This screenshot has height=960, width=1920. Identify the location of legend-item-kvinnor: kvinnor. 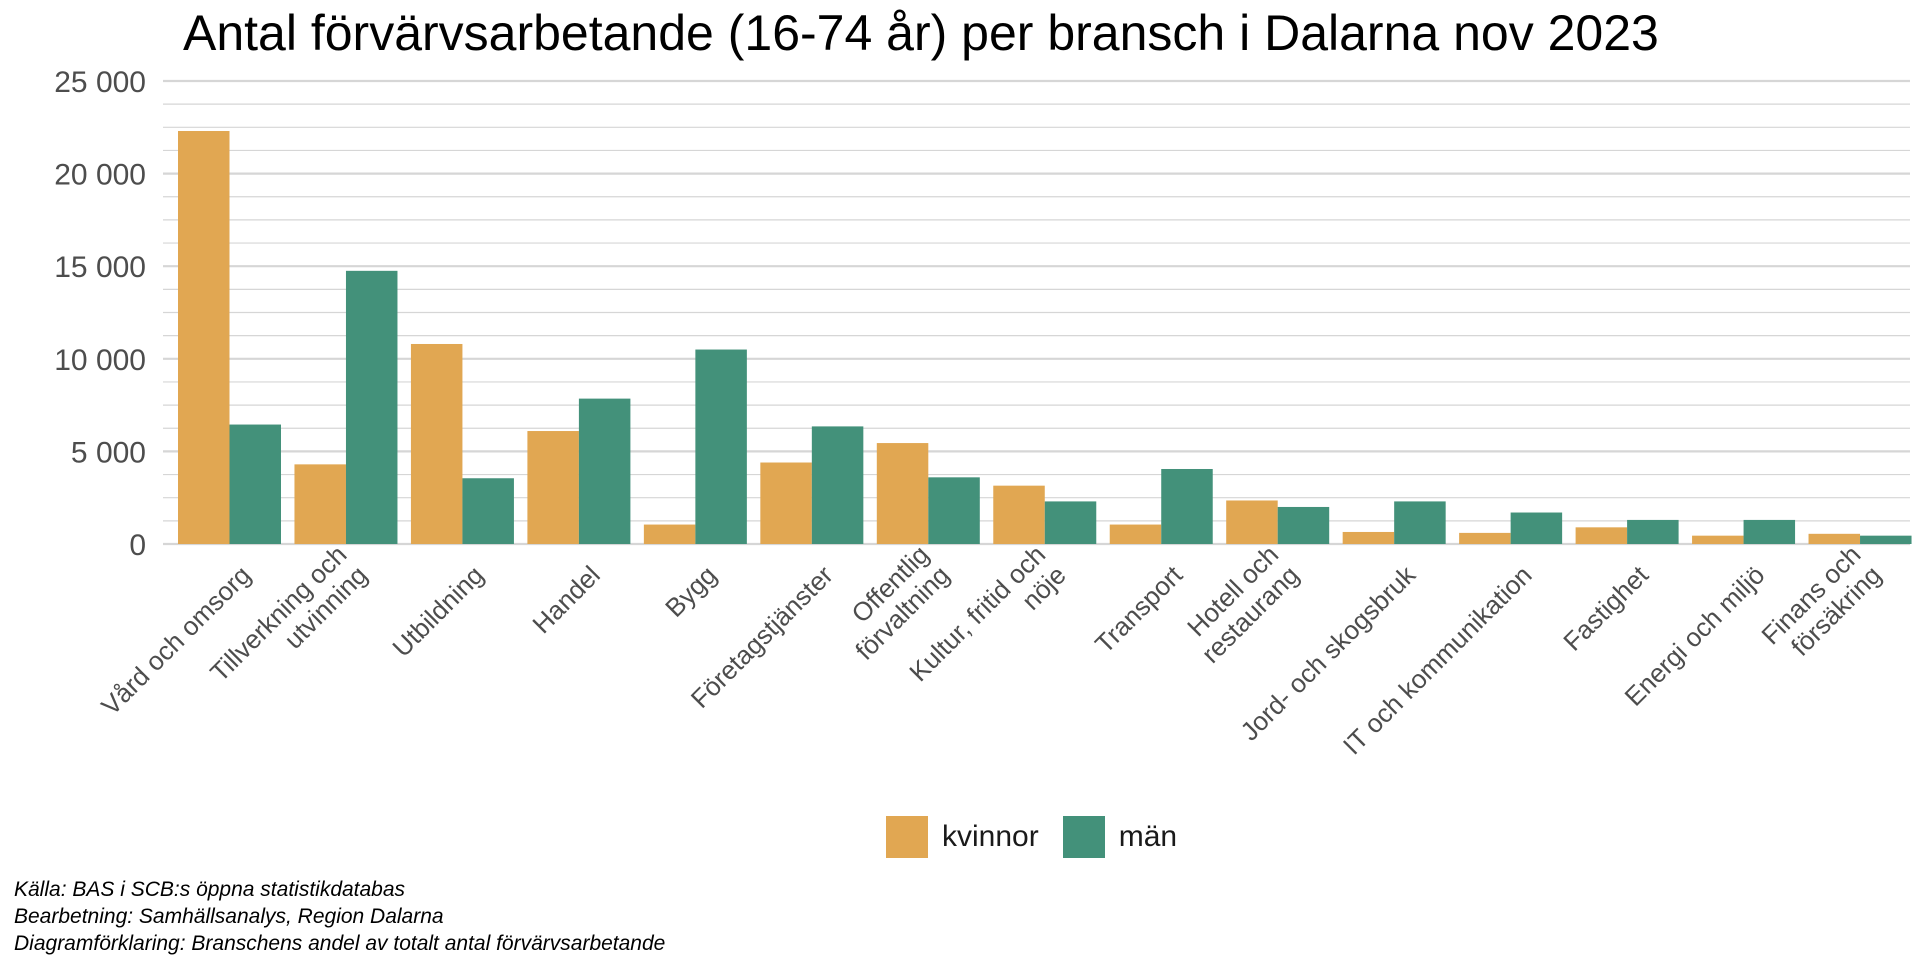
(962, 837).